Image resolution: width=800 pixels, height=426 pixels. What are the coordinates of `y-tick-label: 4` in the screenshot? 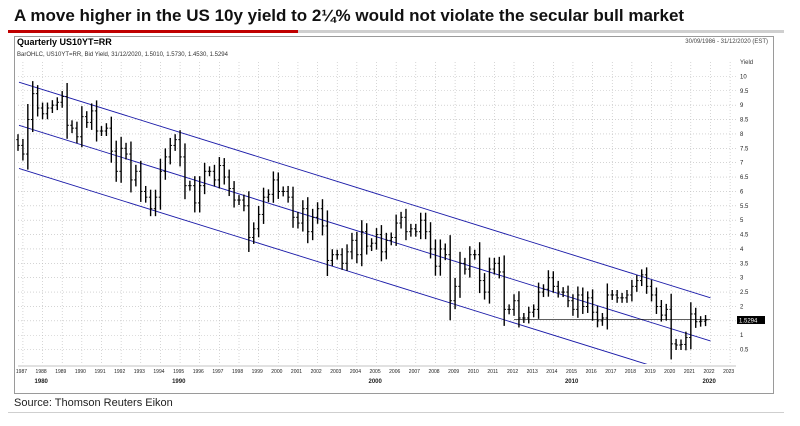 It's located at (742, 250).